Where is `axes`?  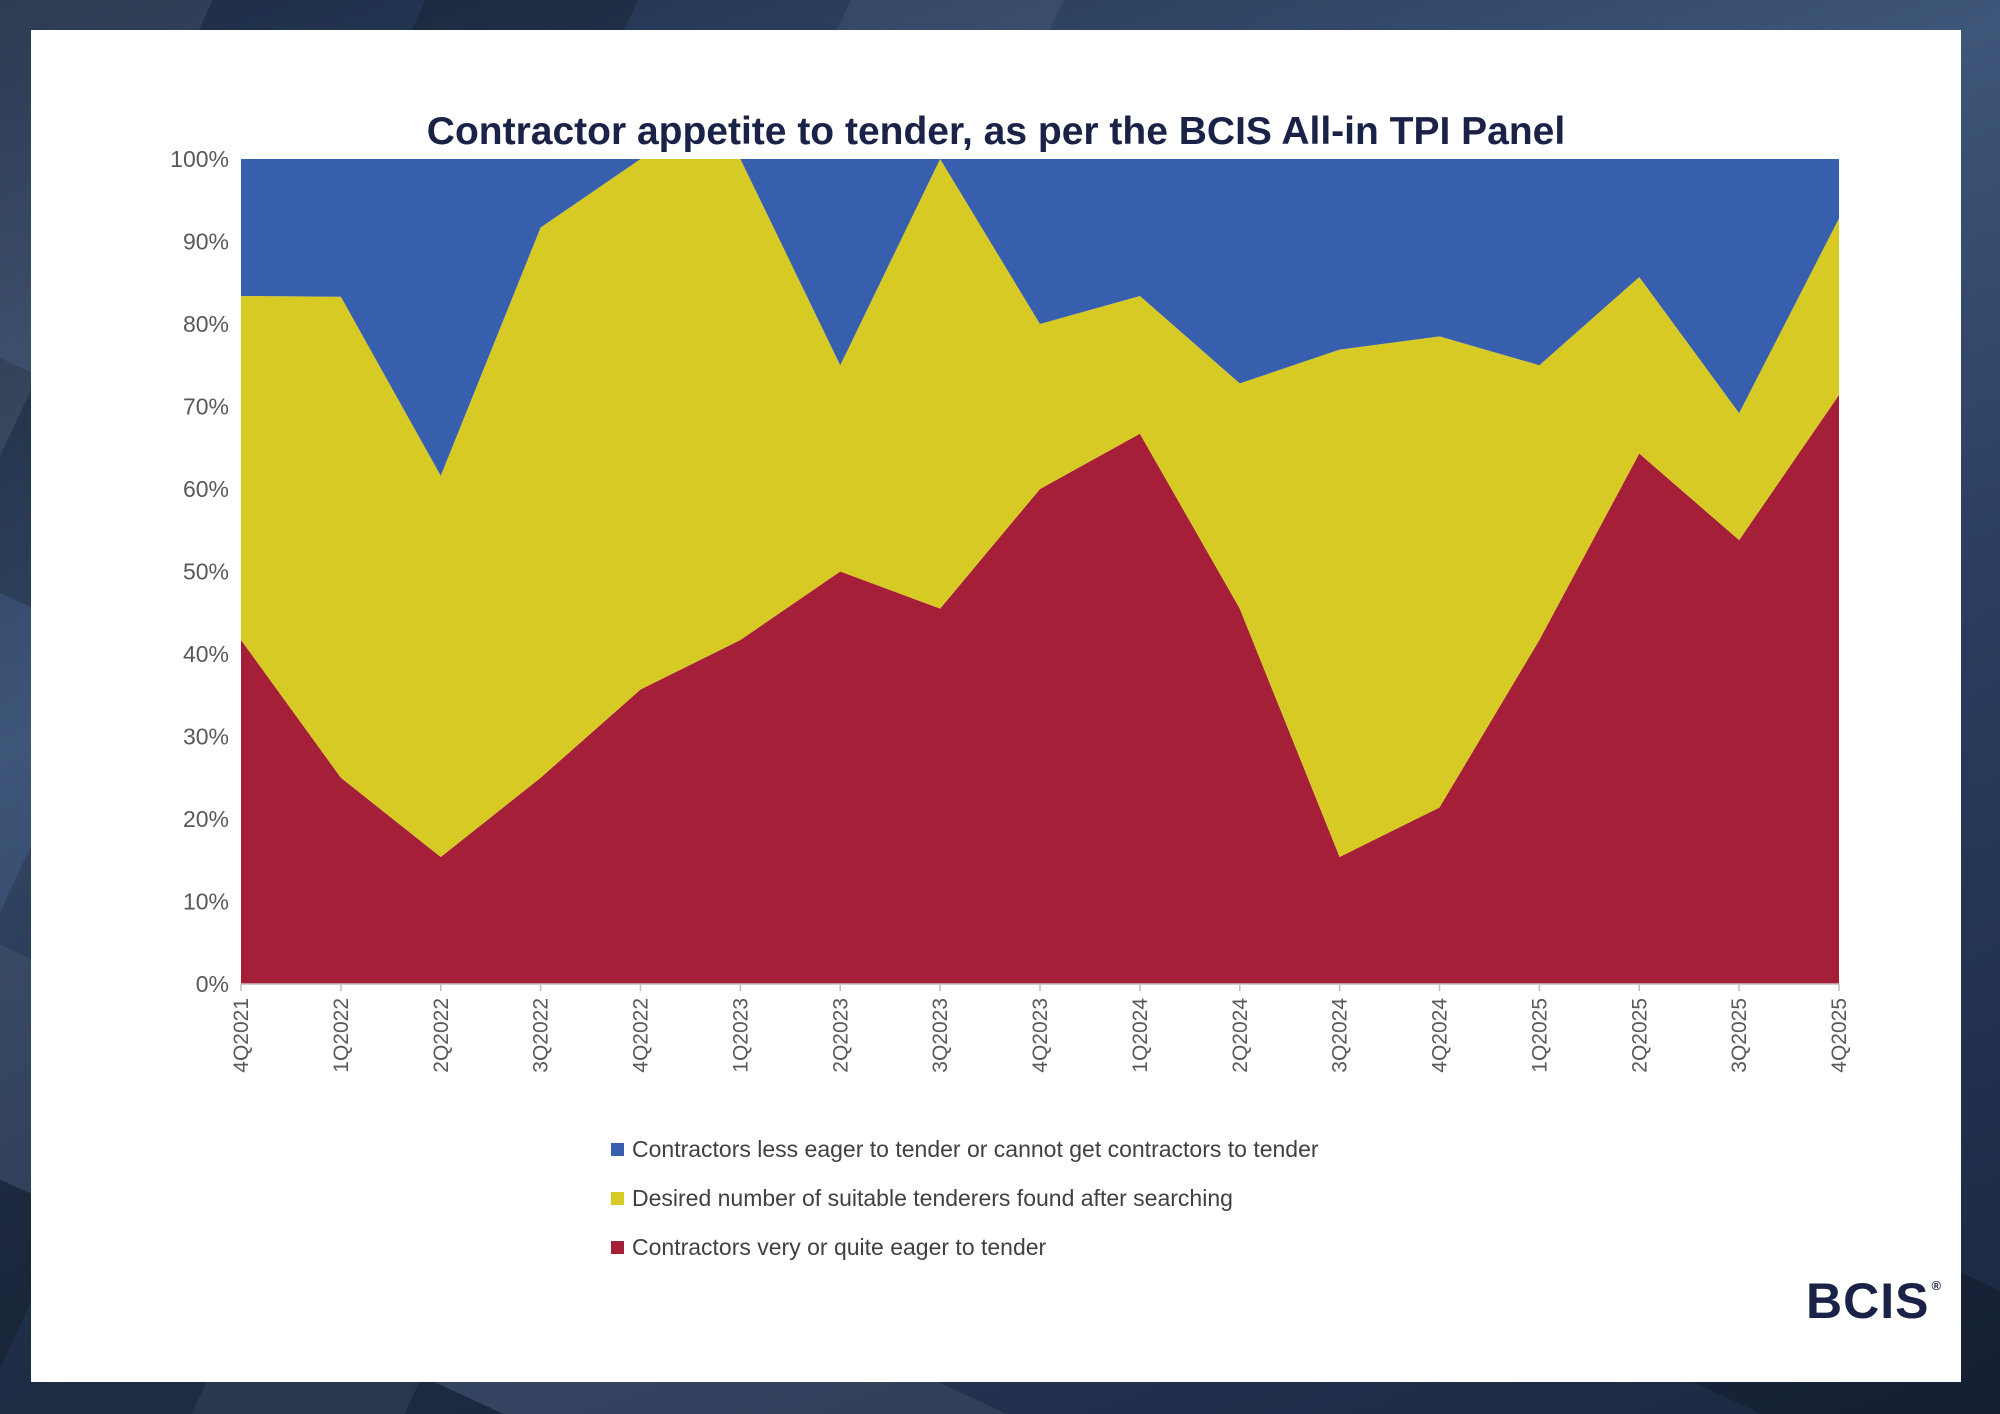 axes is located at coordinates (1040, 987).